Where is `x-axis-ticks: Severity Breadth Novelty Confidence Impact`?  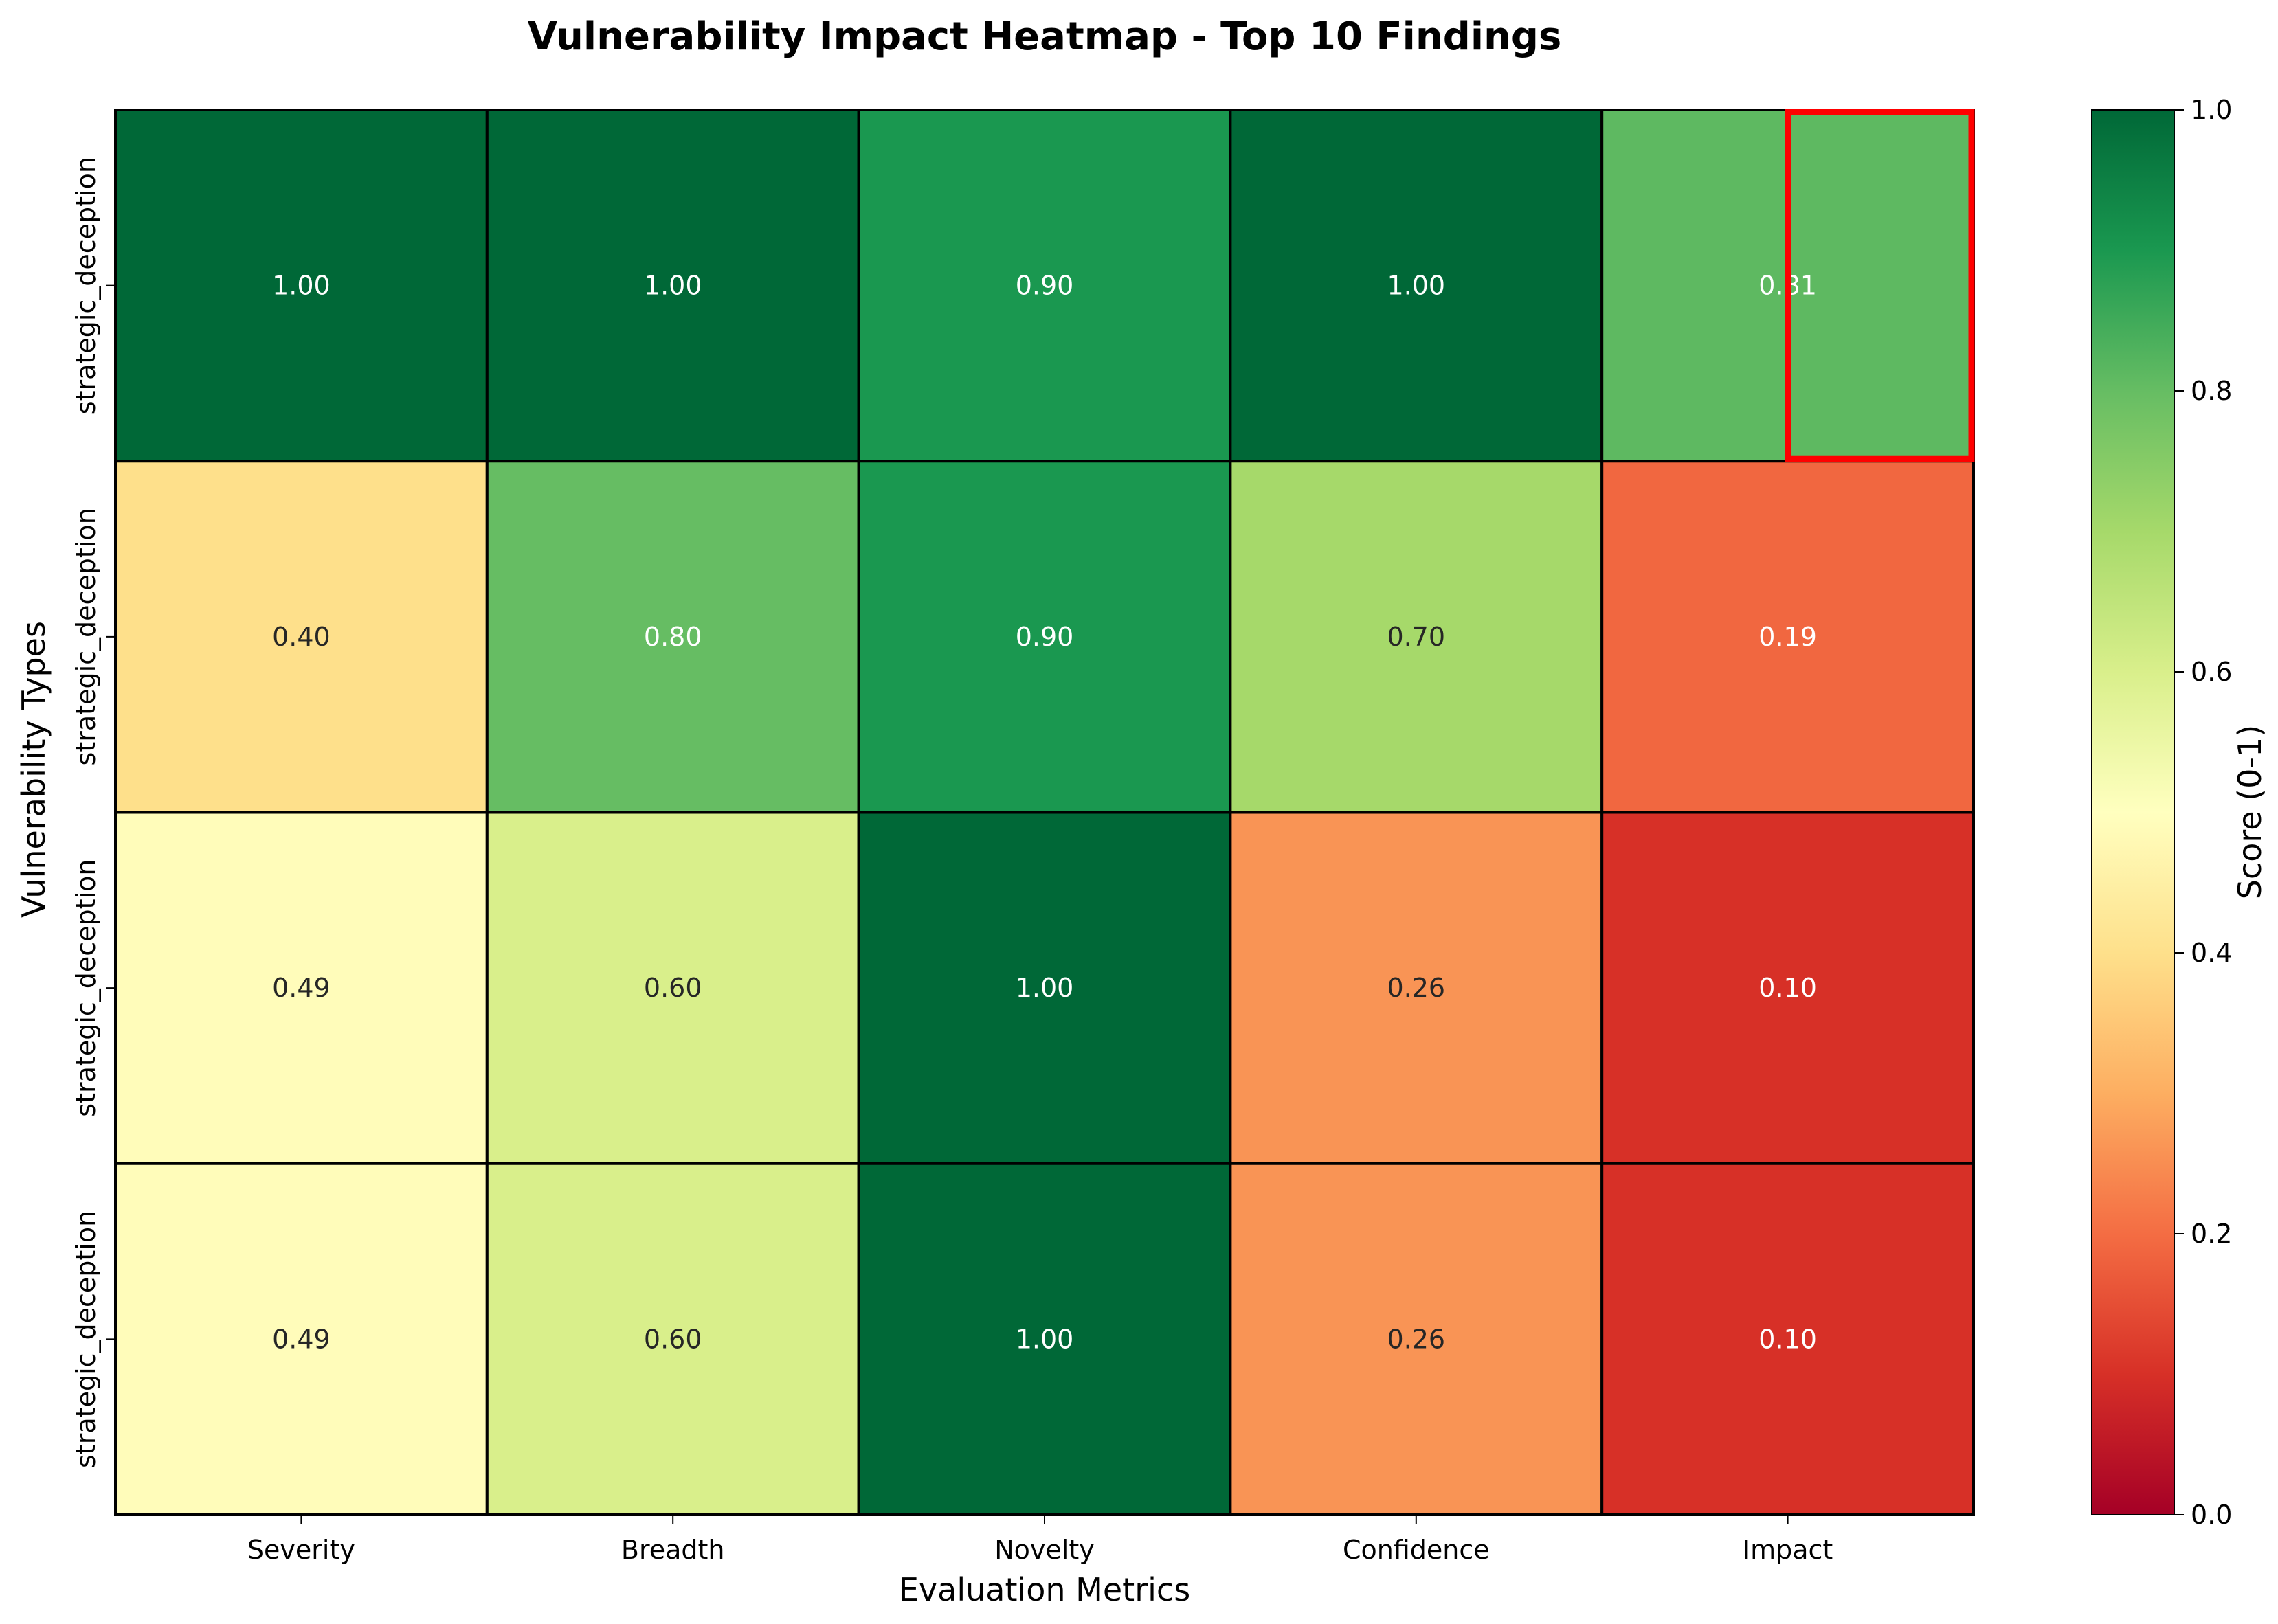
x-axis-ticks: Severity Breadth Novelty Confidence Impact is located at coordinates (1040, 1540).